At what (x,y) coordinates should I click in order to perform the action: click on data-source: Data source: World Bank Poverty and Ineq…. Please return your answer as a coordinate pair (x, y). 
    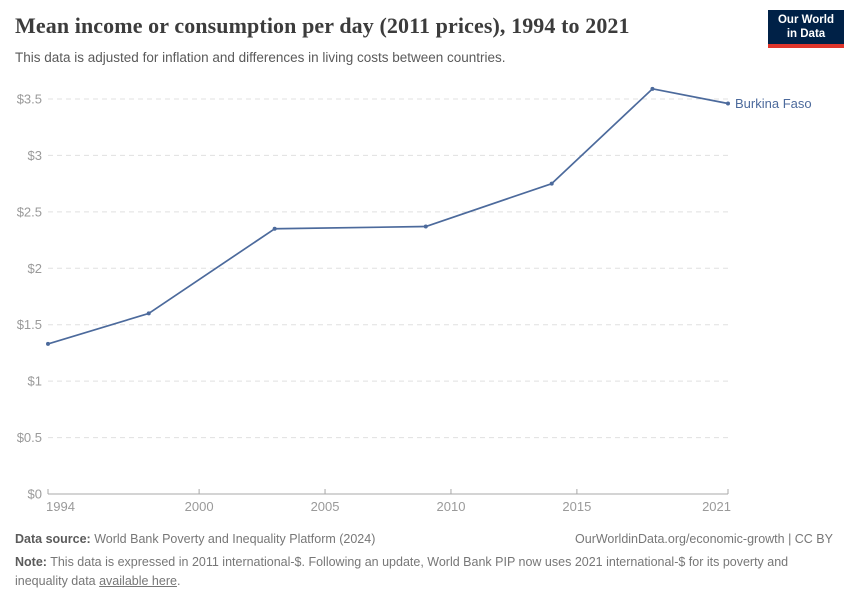
    Looking at the image, I should click on (195, 539).